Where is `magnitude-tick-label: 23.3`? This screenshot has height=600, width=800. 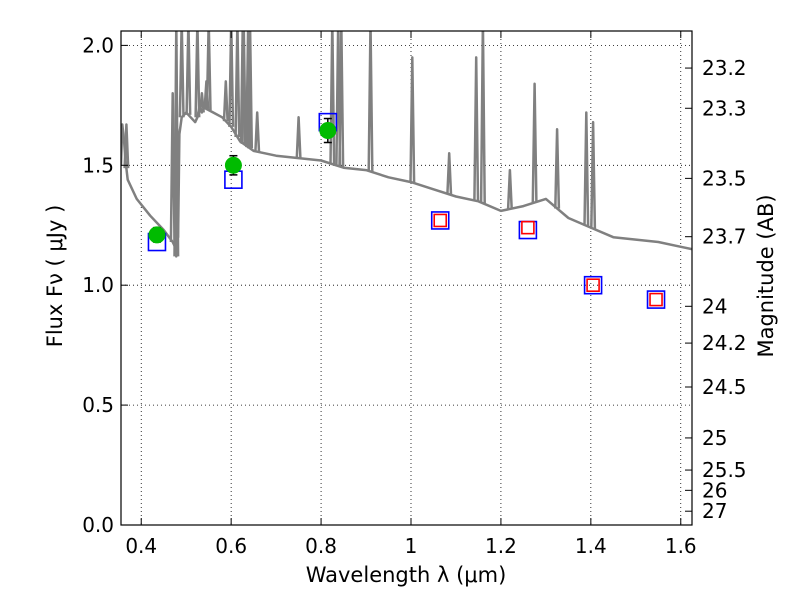
magnitude-tick-label: 23.3 is located at coordinates (724, 108).